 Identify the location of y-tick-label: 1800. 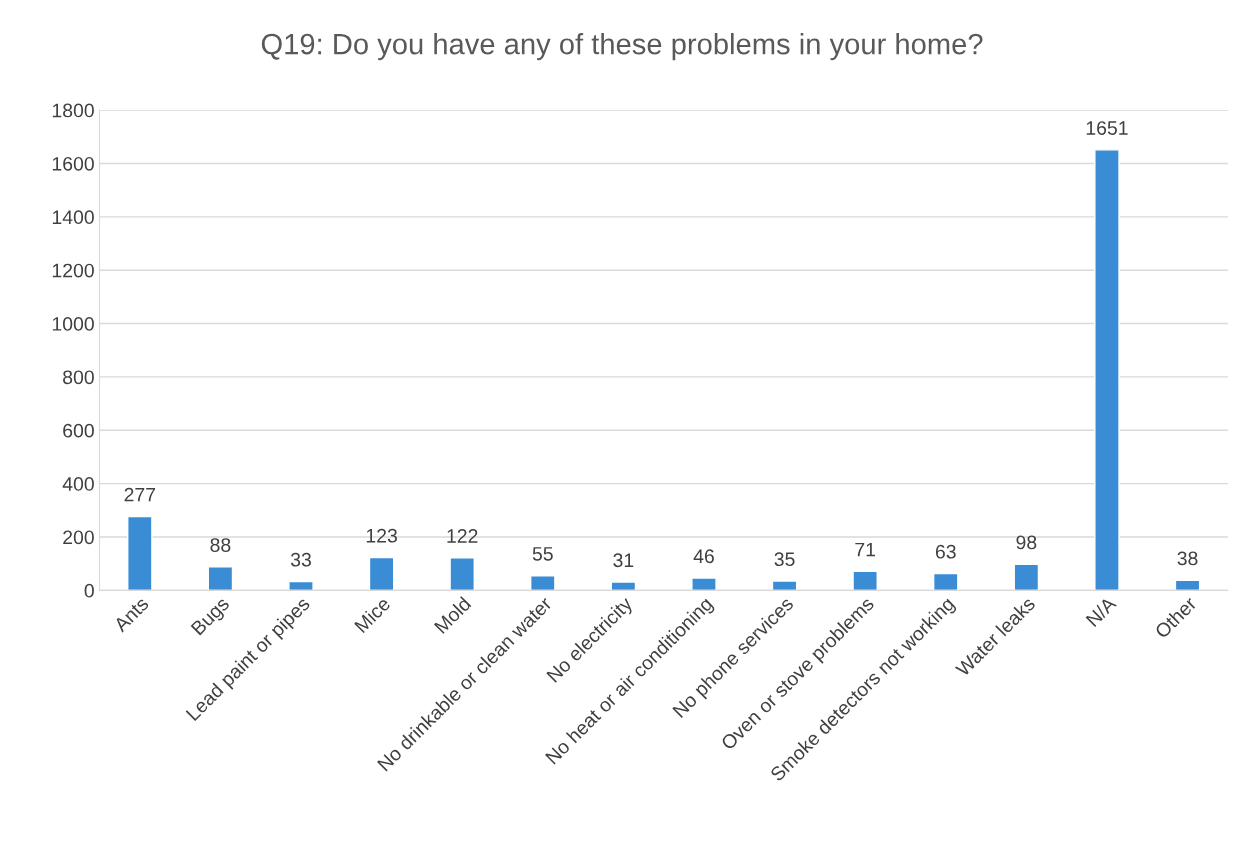
(73, 110).